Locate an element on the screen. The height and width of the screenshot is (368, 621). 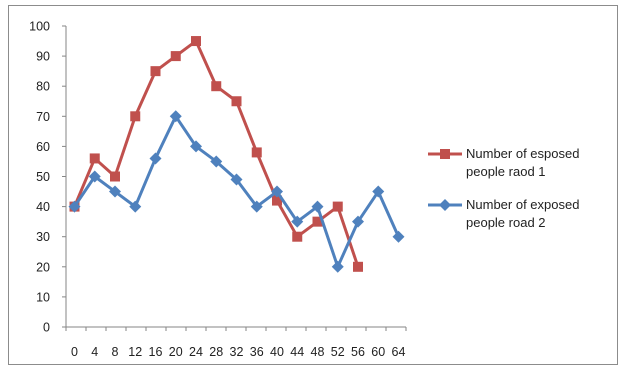
x-tick-label: 40 is located at coordinates (277, 352).